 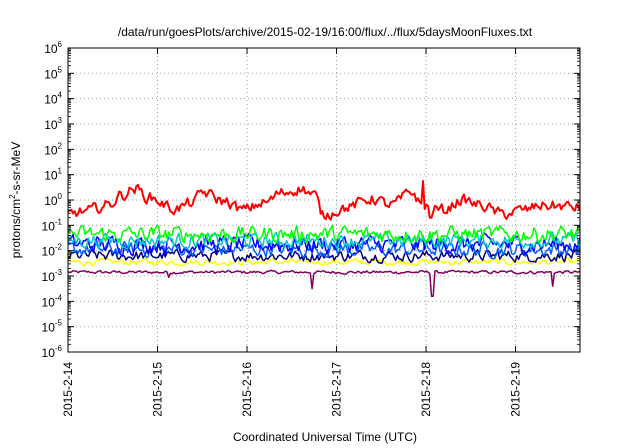 What do you see at coordinates (426, 389) in the screenshot?
I see `x-tick-label: 2015-2-18` at bounding box center [426, 389].